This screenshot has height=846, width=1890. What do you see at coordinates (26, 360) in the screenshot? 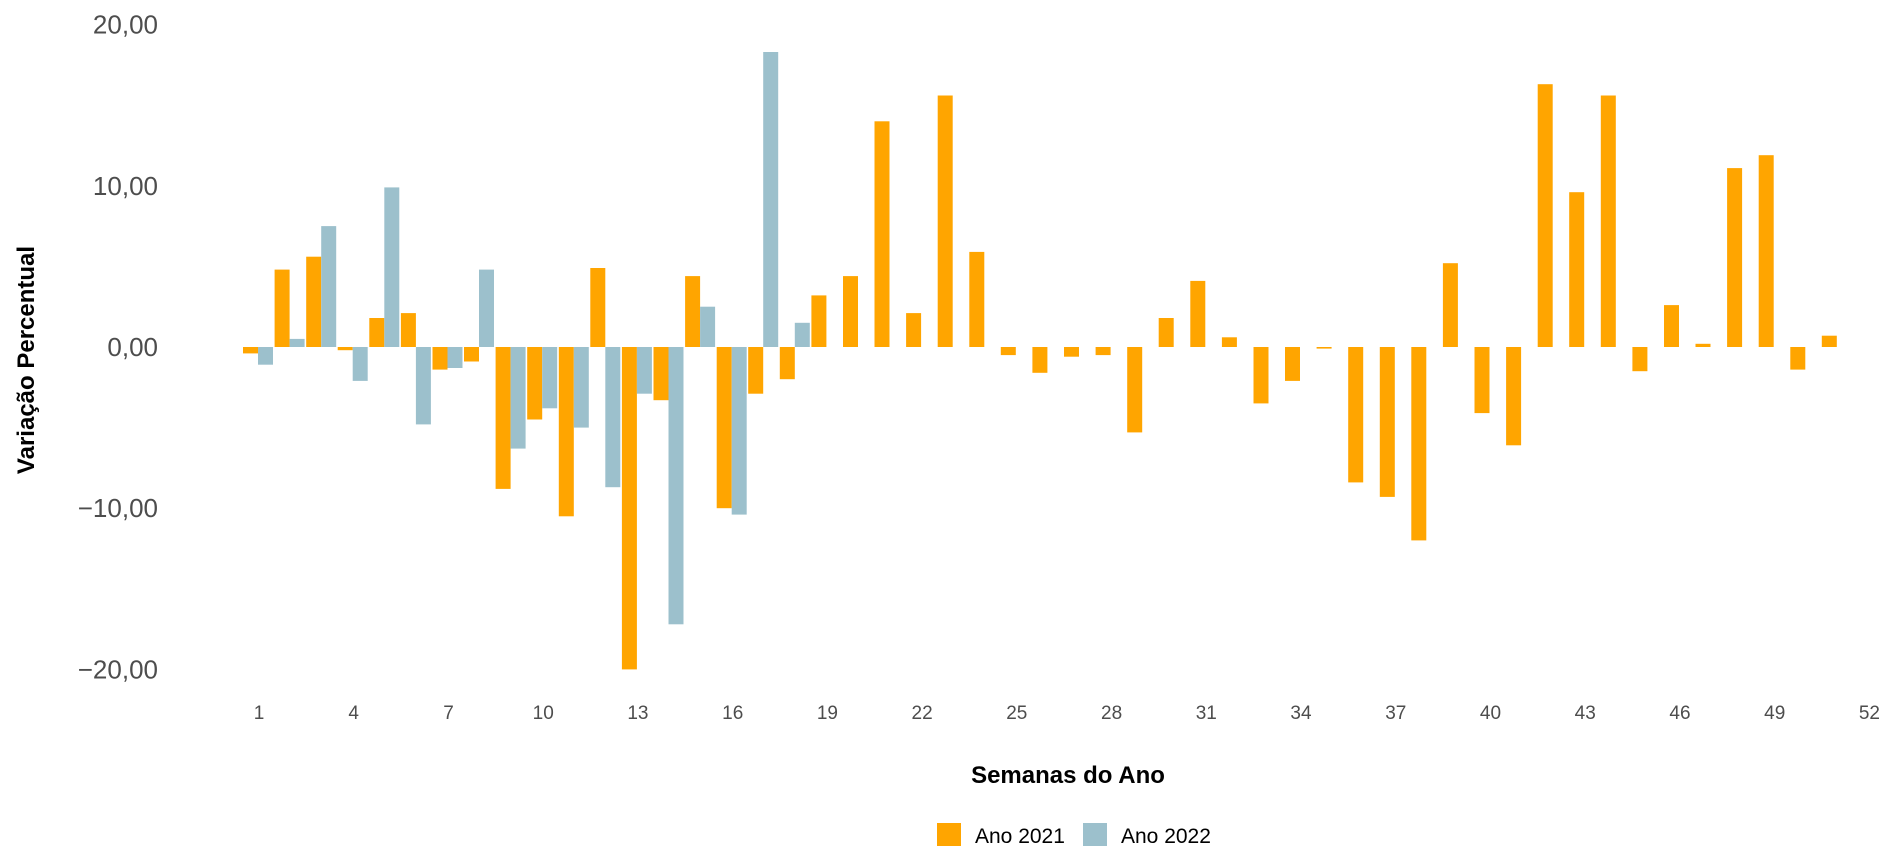
I see `y-axis-title: Variação Percentual` at bounding box center [26, 360].